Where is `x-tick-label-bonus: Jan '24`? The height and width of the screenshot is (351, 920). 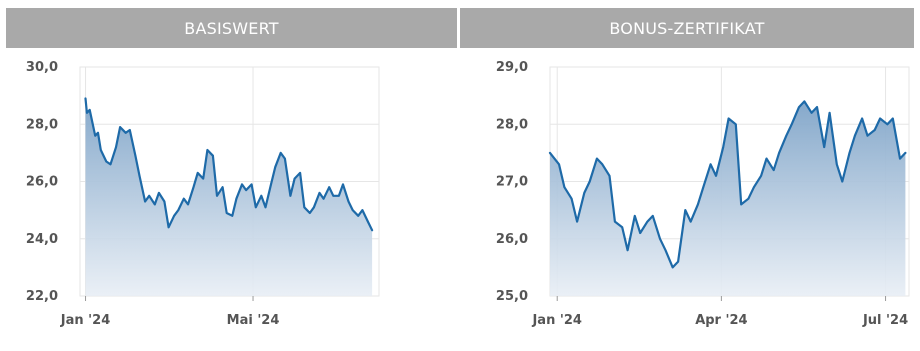 x-tick-label-bonus: Jan '24 is located at coordinates (556, 320).